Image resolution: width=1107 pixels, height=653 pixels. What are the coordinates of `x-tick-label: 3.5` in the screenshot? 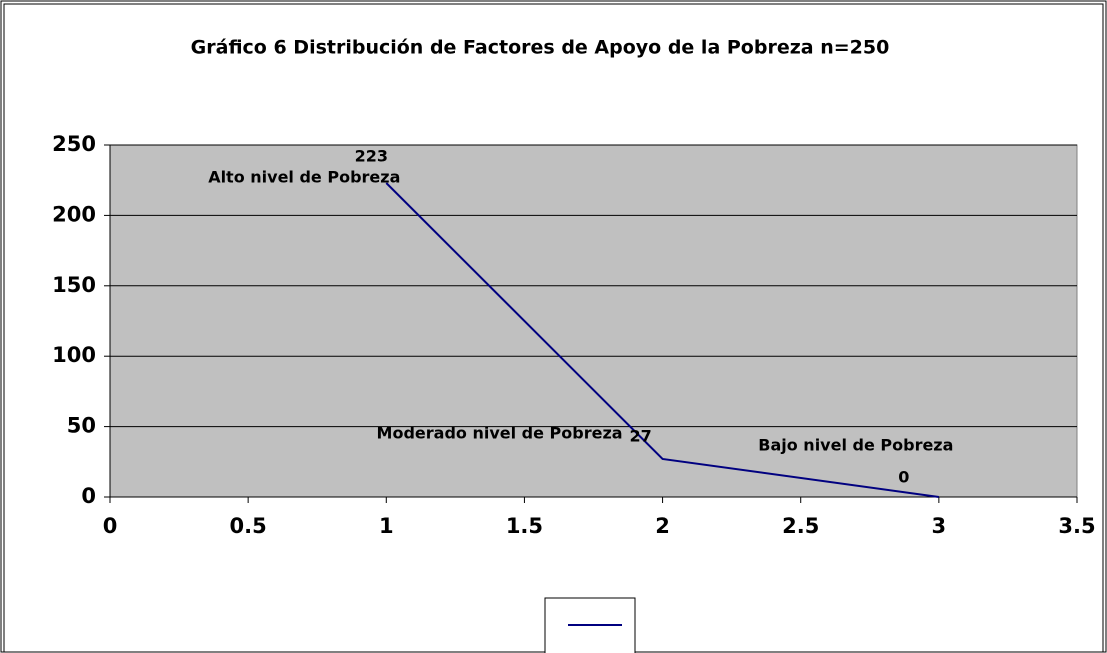 It's located at (1076, 526).